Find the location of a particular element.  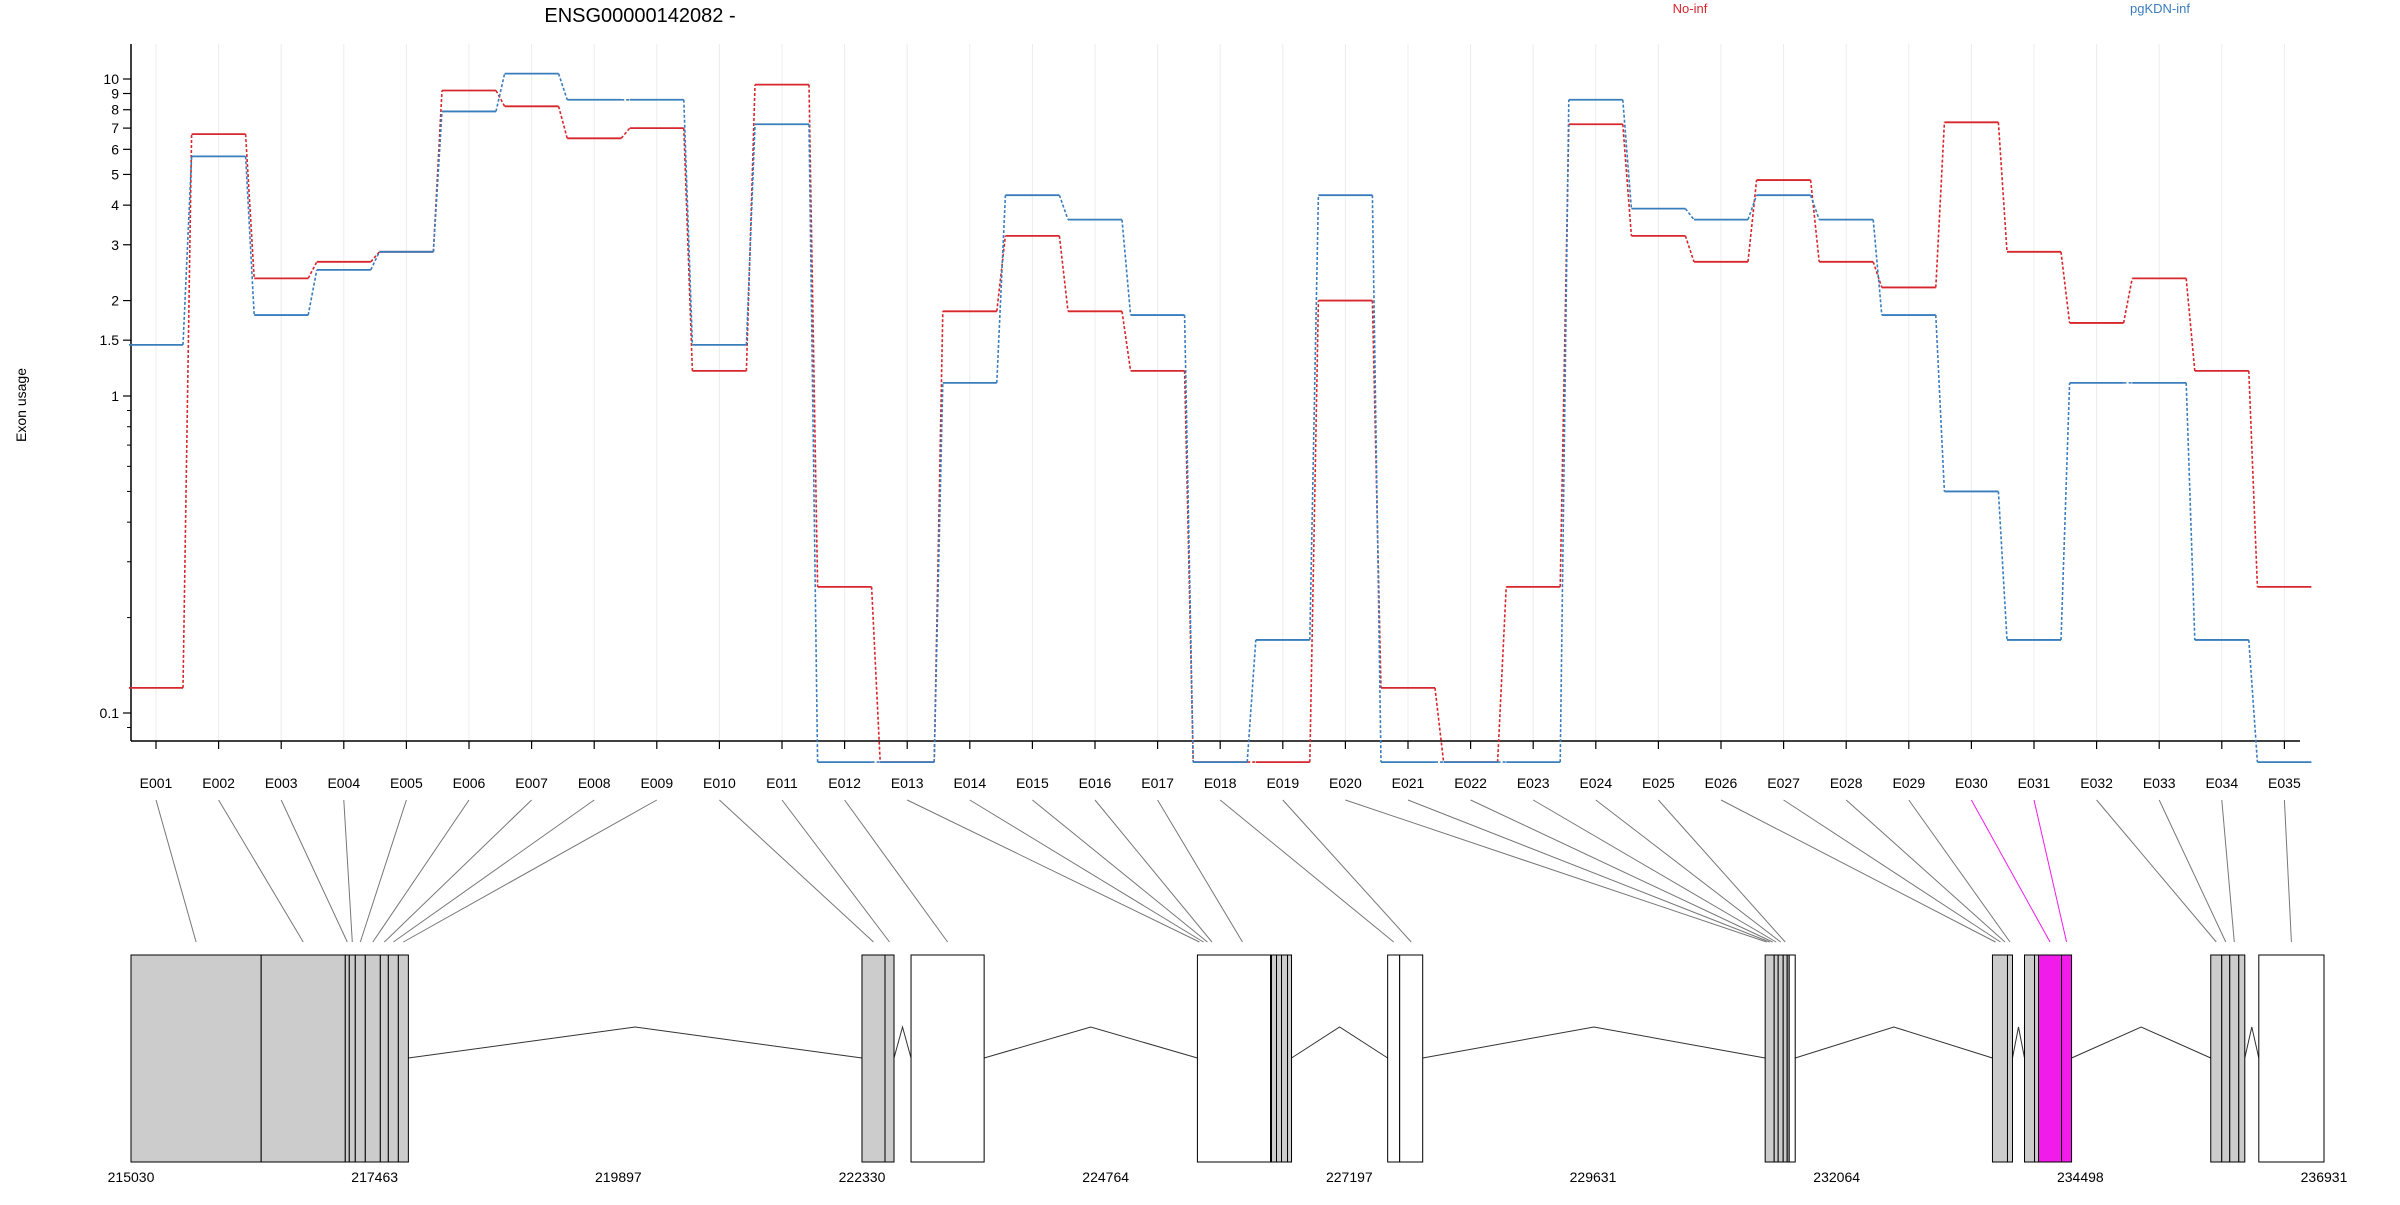

connector-e001 is located at coordinates (176, 871).